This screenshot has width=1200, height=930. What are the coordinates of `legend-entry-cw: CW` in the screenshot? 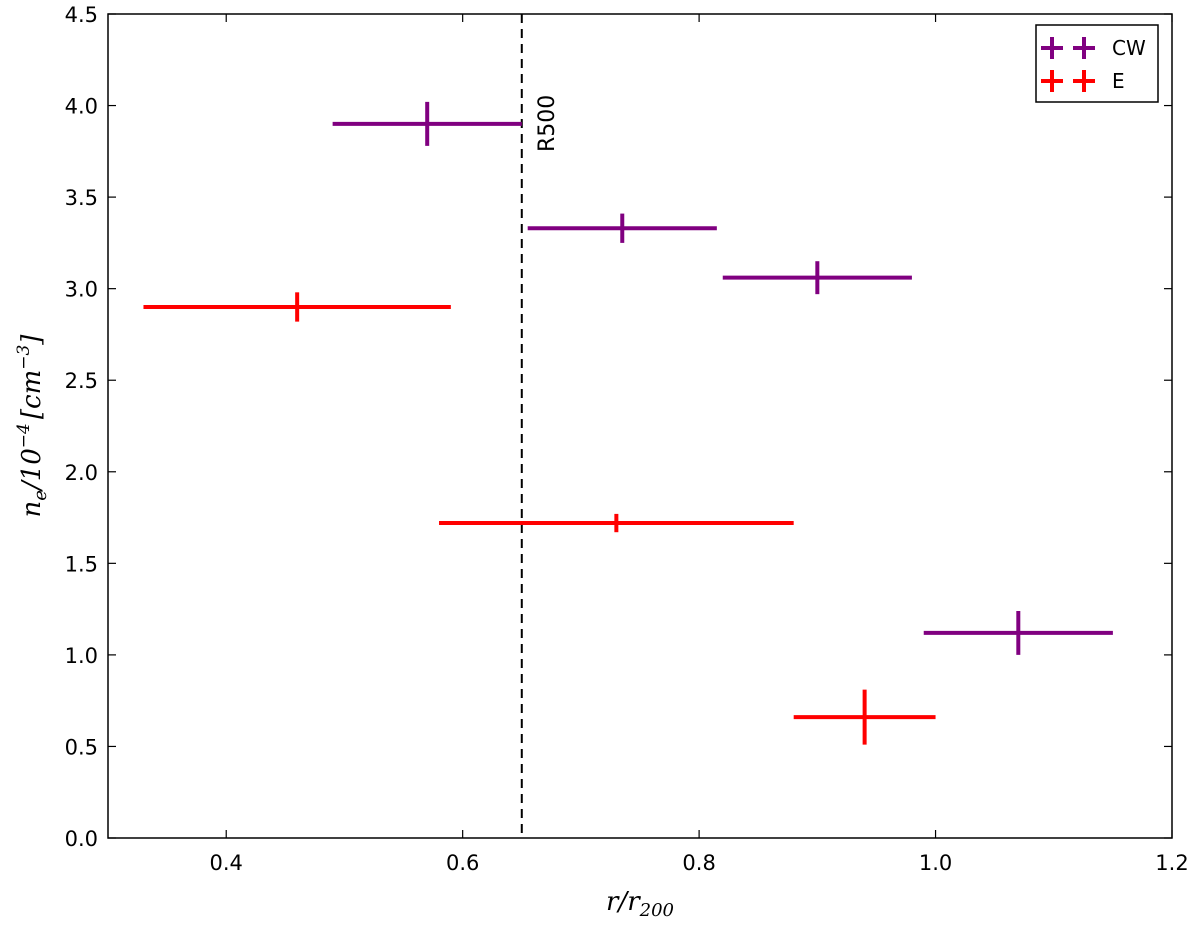 It's located at (1093, 48).